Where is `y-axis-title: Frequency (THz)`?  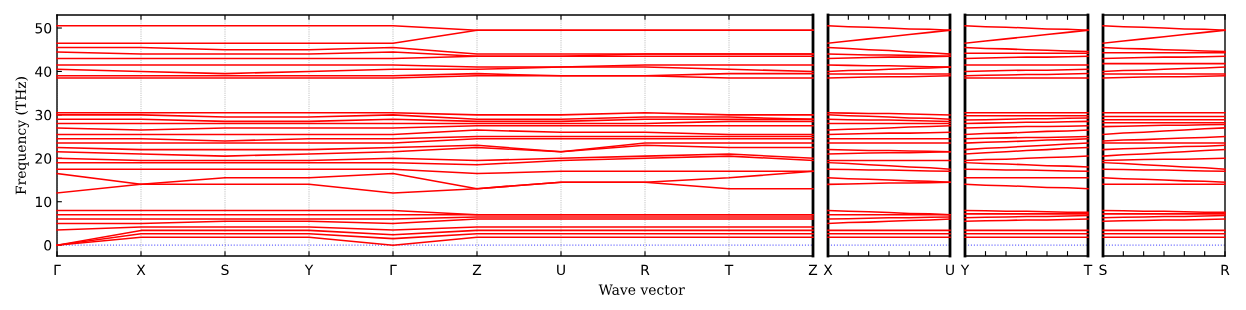
y-axis-title: Frequency (THz) is located at coordinates (22, 136).